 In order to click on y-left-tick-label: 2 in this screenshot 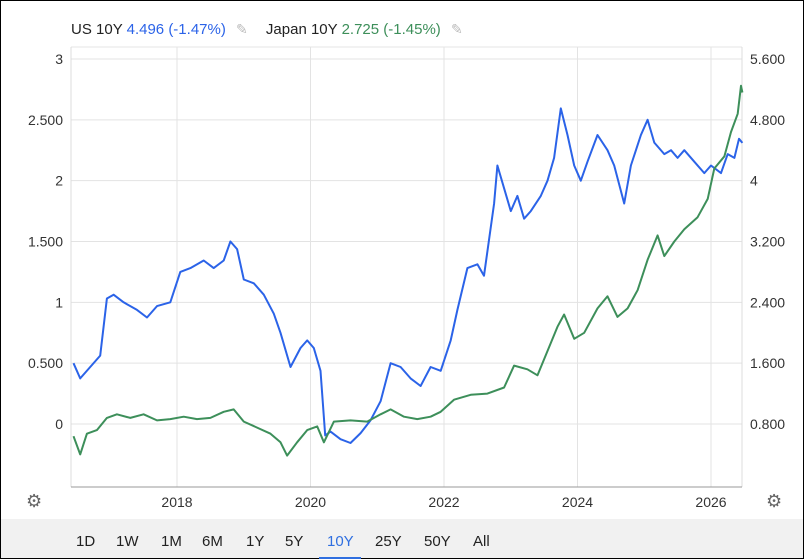, I will do `click(59, 181)`.